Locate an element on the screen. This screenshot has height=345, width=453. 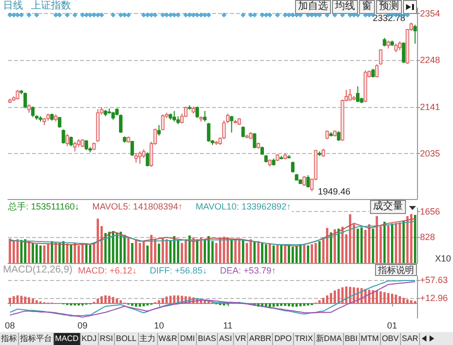
chart-subtitle: 上证指数 is located at coordinates (51, 6).